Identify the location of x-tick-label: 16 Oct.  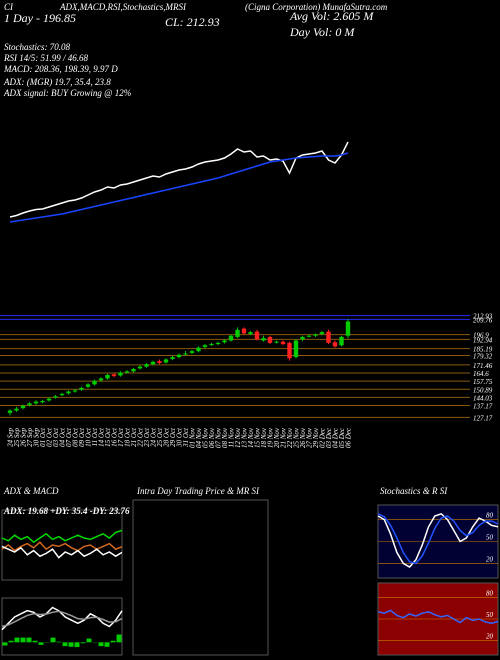
(115, 437).